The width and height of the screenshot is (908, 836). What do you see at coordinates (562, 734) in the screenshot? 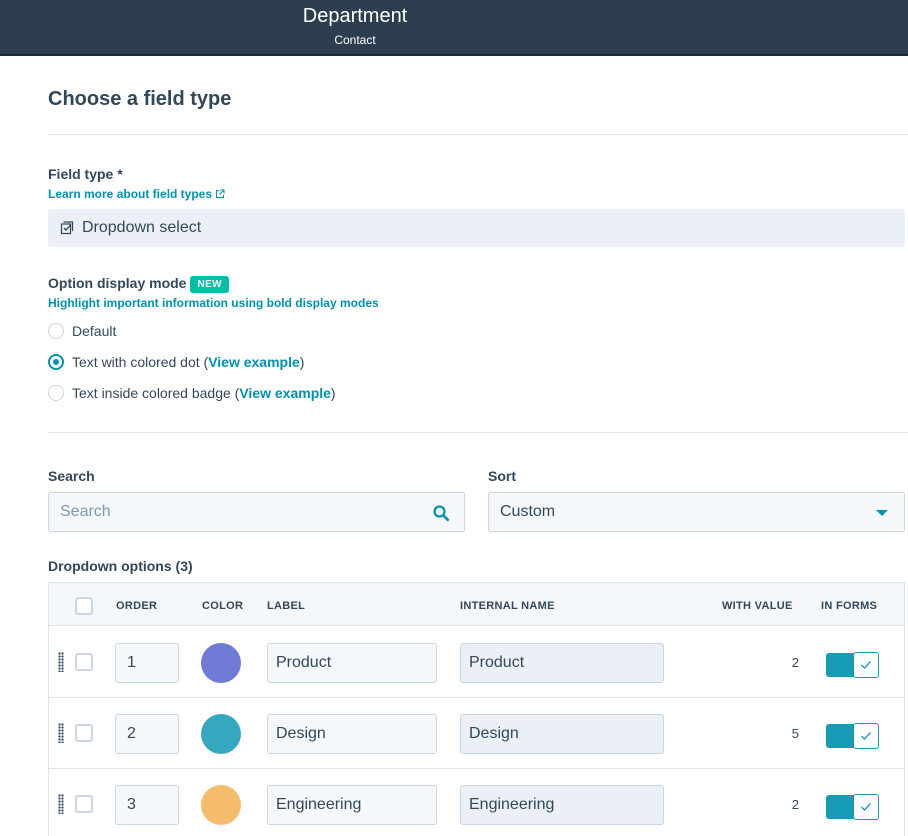
I see `internal-name-field: Design` at bounding box center [562, 734].